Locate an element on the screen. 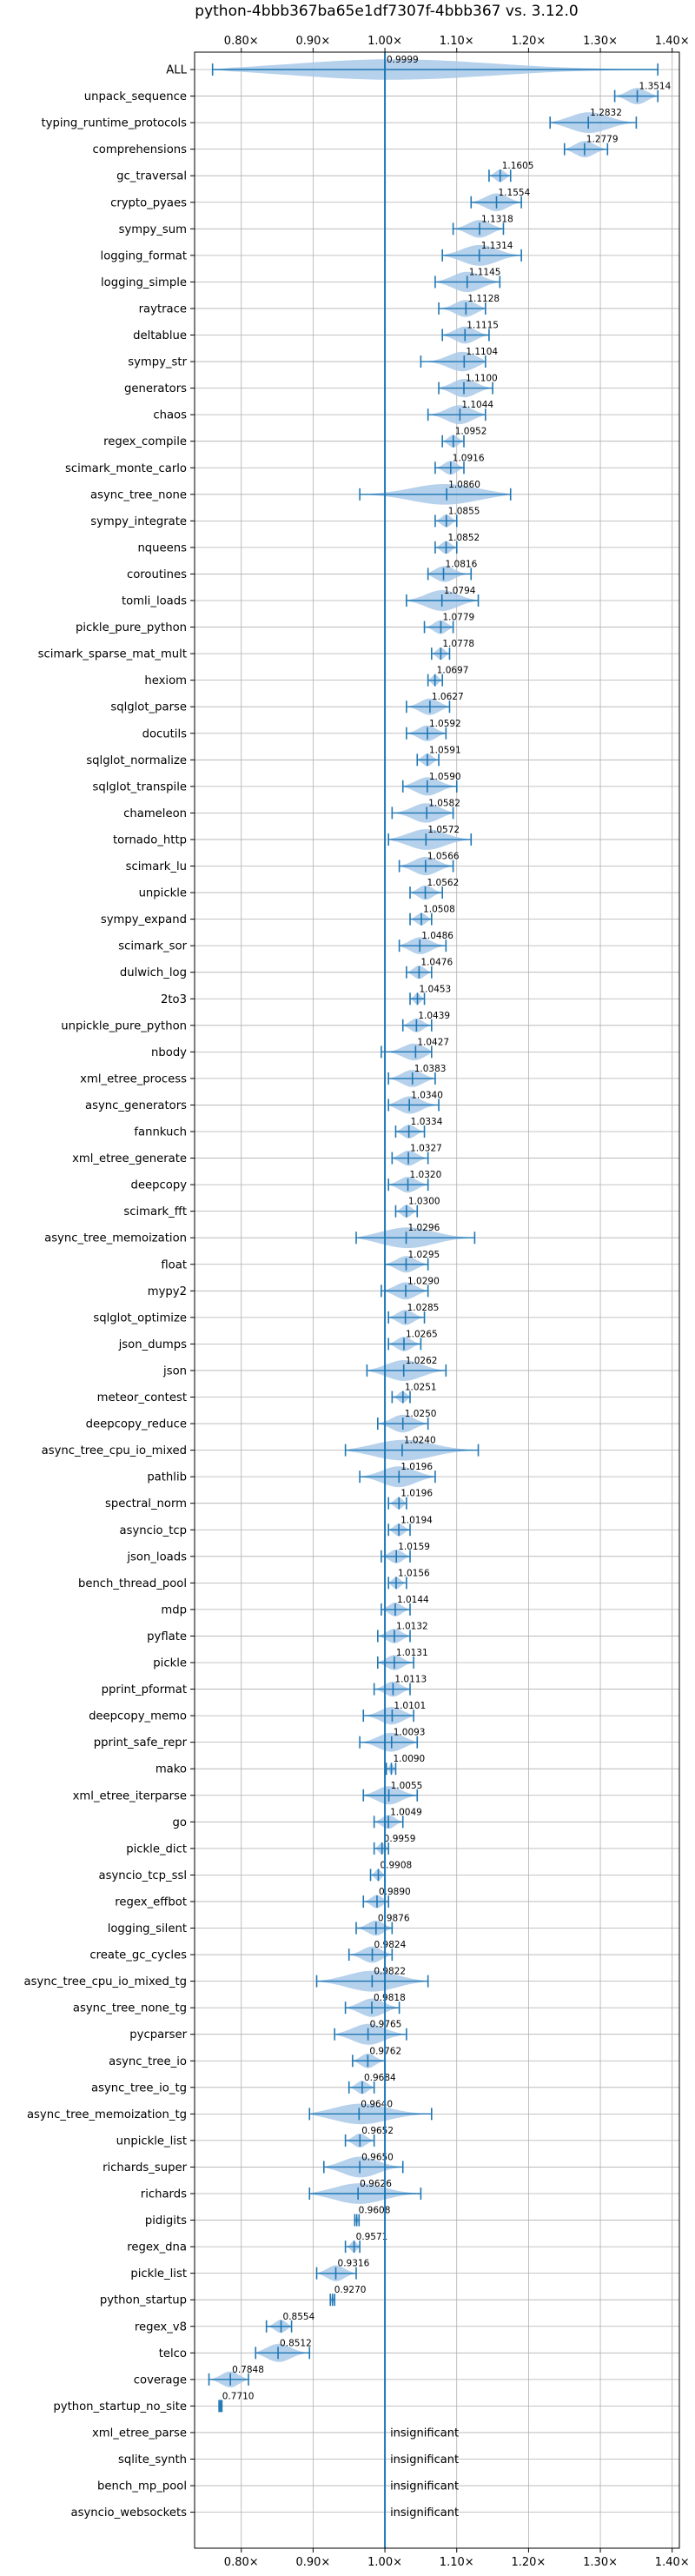  y-tick-label: async_tree_io is located at coordinates (148, 2061).